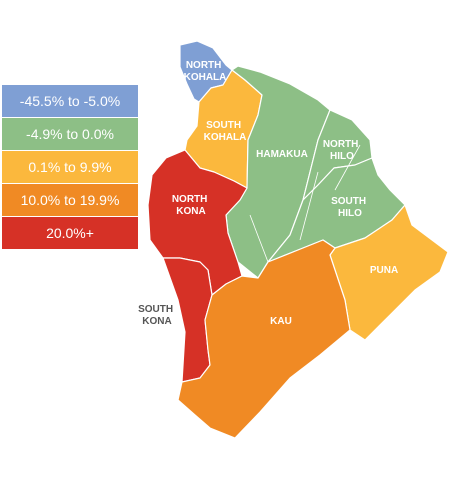 The width and height of the screenshot is (450, 480). I want to click on legend-item: -45.5% to -5.0%, so click(70, 101).